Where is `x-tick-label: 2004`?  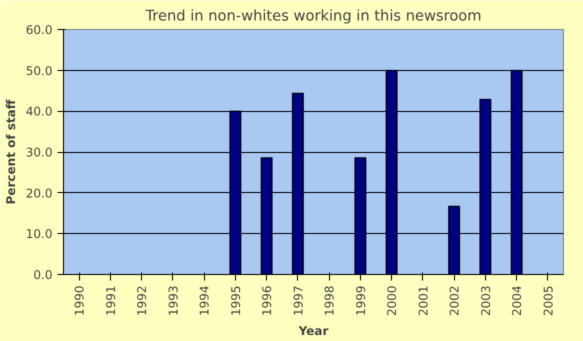
x-tick-label: 2004 is located at coordinates (517, 300).